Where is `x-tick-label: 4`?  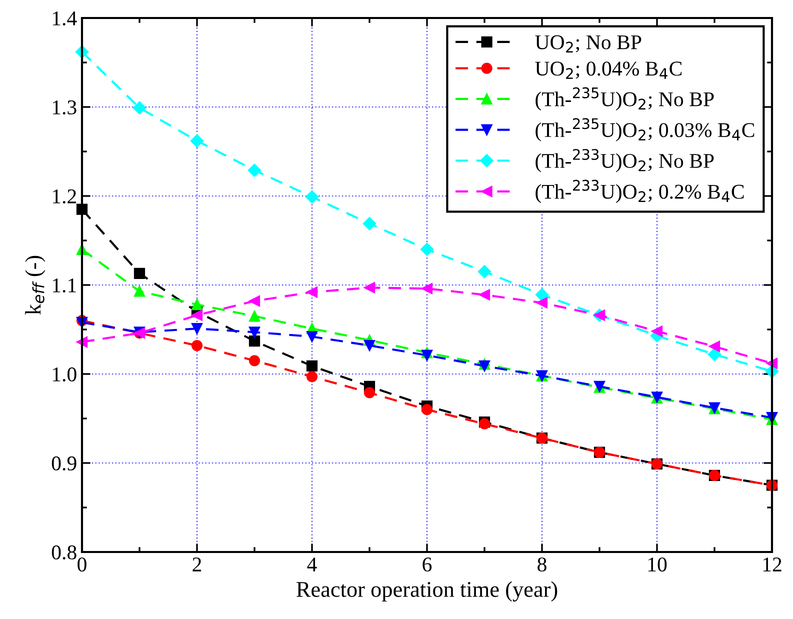
x-tick-label: 4 is located at coordinates (312, 565).